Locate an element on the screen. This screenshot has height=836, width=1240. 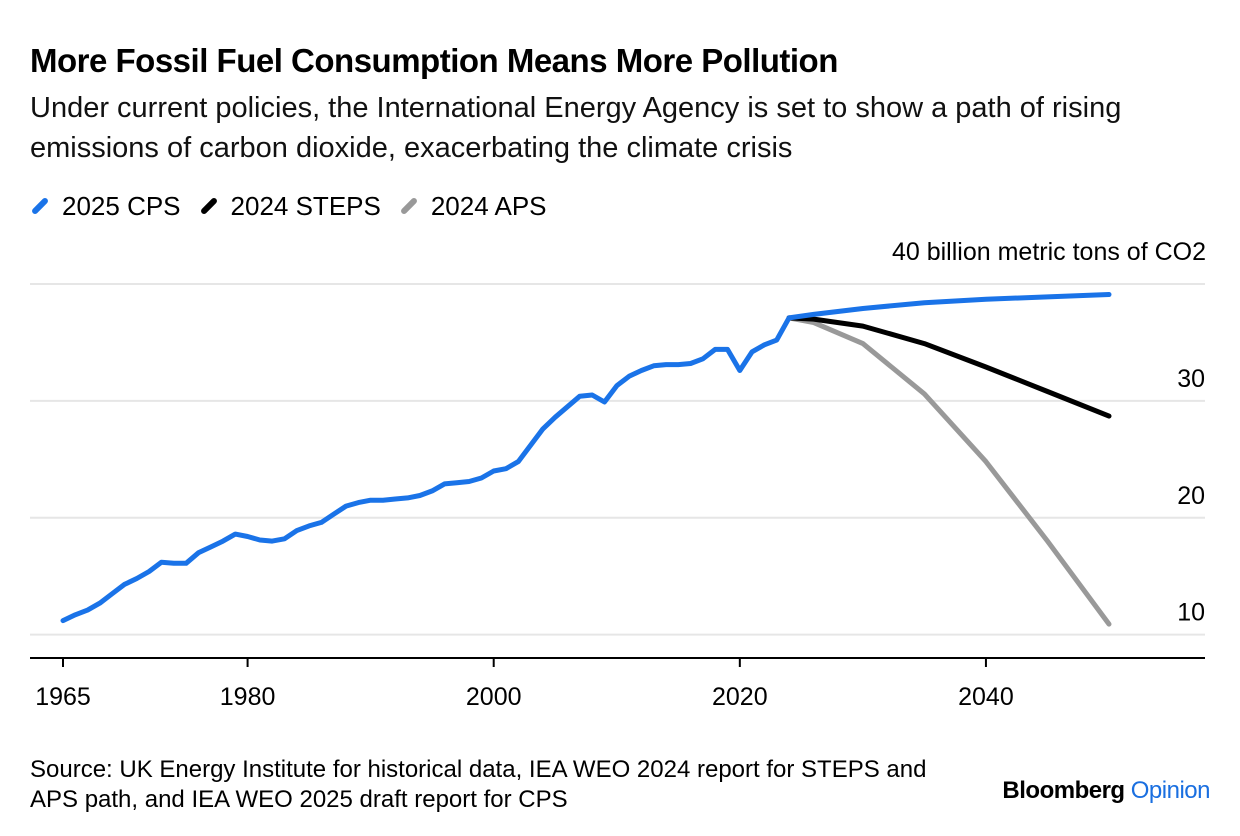
legend-item-cps: 2025 CPS is located at coordinates (105, 206).